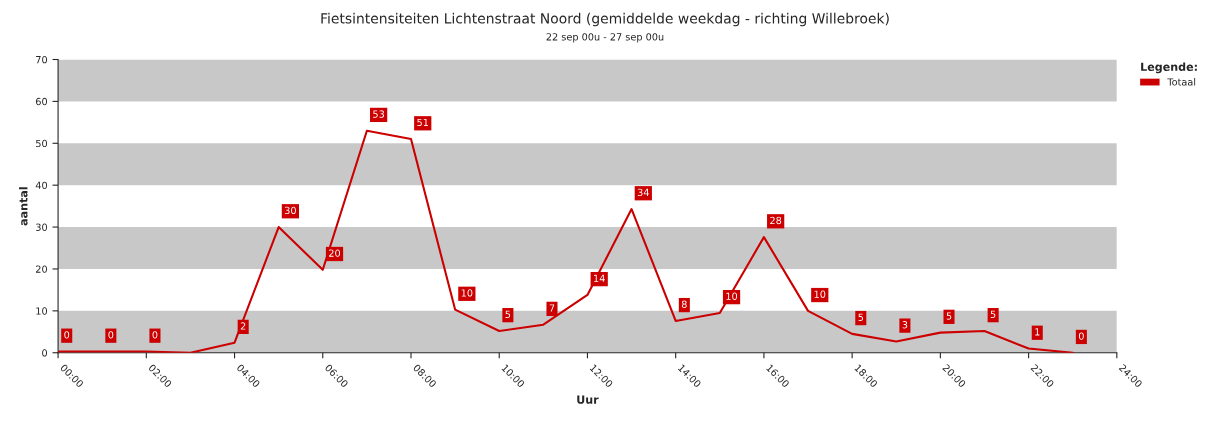  What do you see at coordinates (905, 325) in the screenshot?
I see `data-label: 3` at bounding box center [905, 325].